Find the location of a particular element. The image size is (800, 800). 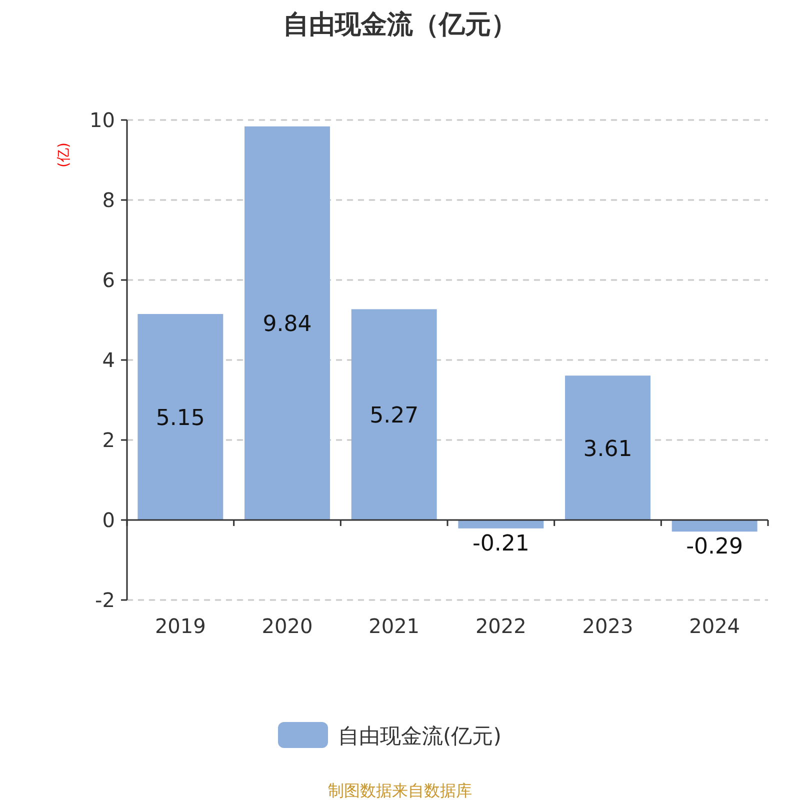

x-tick-label: 2020 is located at coordinates (287, 626).